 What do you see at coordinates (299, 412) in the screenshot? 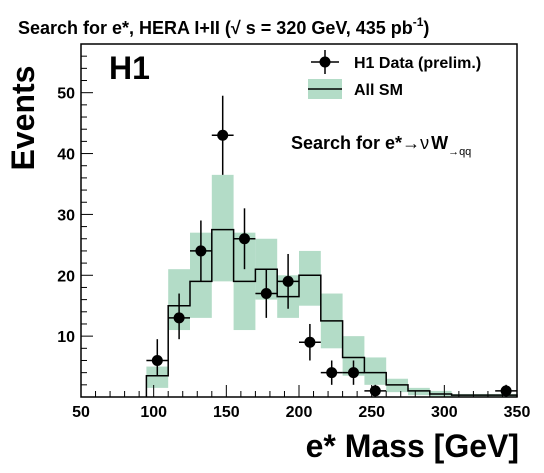
I see `x-tick-label: 200` at bounding box center [299, 412].